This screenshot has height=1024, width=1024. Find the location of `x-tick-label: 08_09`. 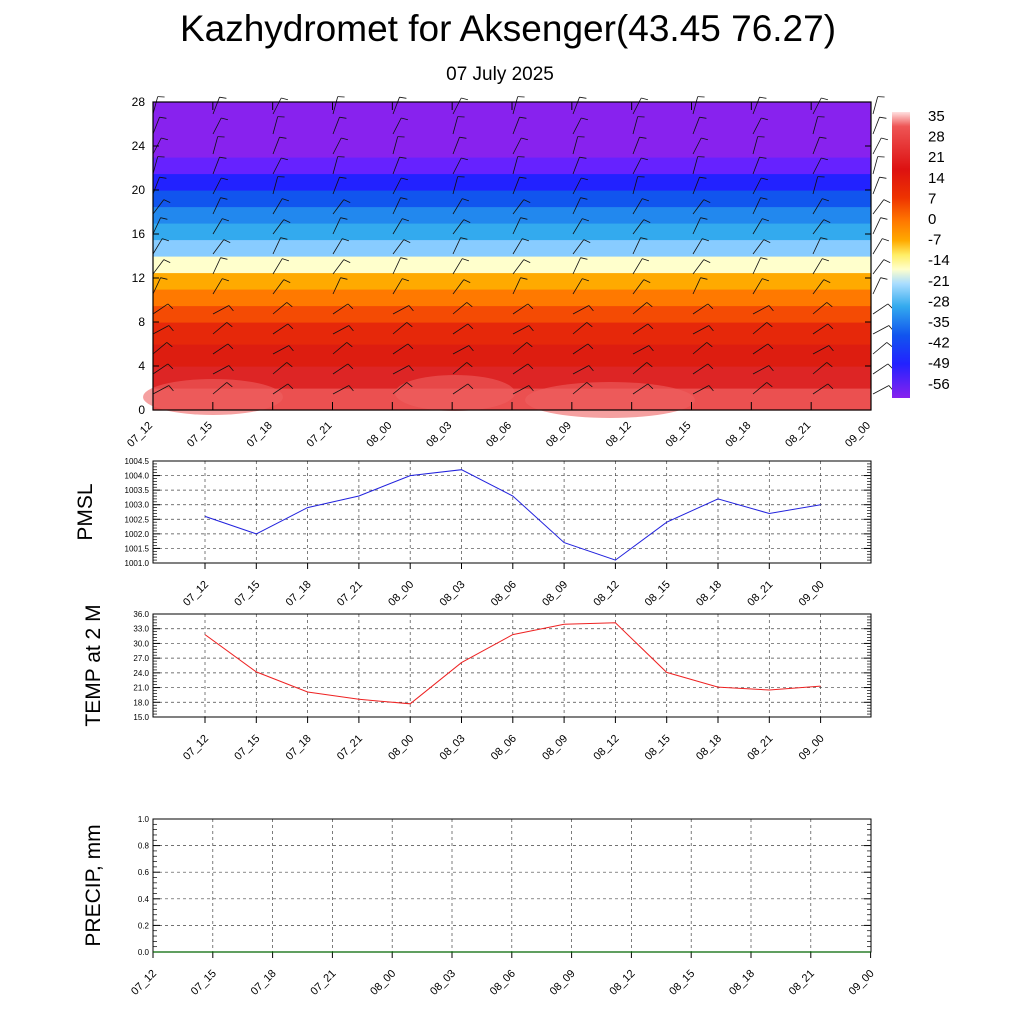

x-tick-label: 08_09 is located at coordinates (563, 983).